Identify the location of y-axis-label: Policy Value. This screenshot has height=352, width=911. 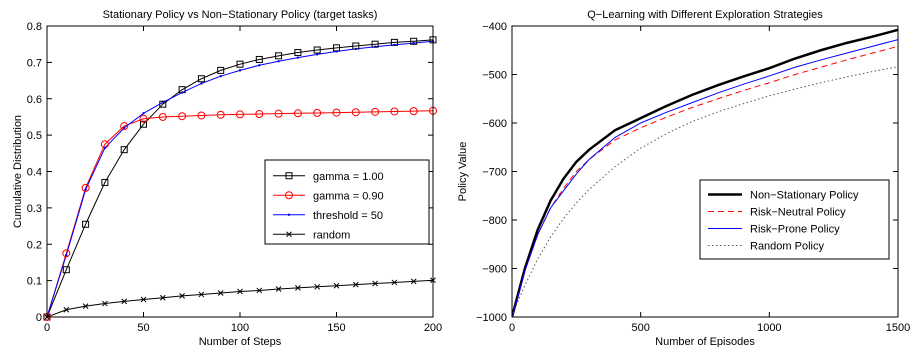
(463, 172).